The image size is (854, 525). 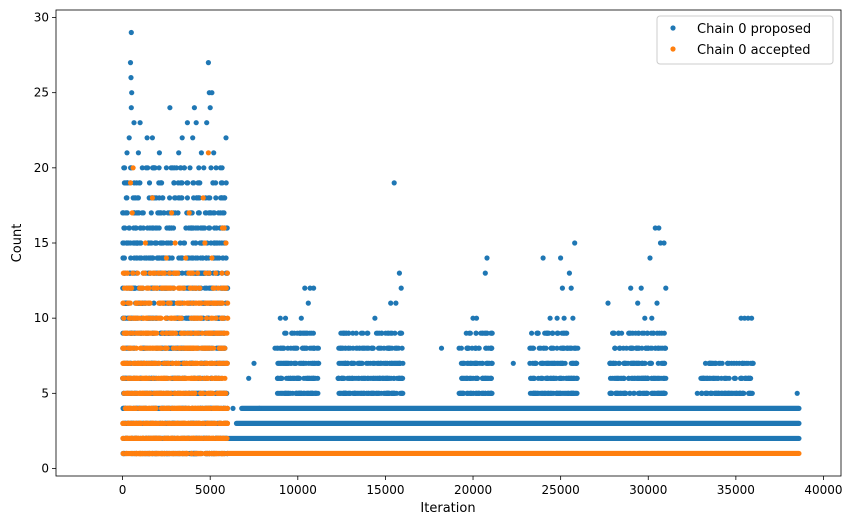 What do you see at coordinates (45, 243) in the screenshot?
I see `y-axis-ticks: 0 5 10 15 20 25 30` at bounding box center [45, 243].